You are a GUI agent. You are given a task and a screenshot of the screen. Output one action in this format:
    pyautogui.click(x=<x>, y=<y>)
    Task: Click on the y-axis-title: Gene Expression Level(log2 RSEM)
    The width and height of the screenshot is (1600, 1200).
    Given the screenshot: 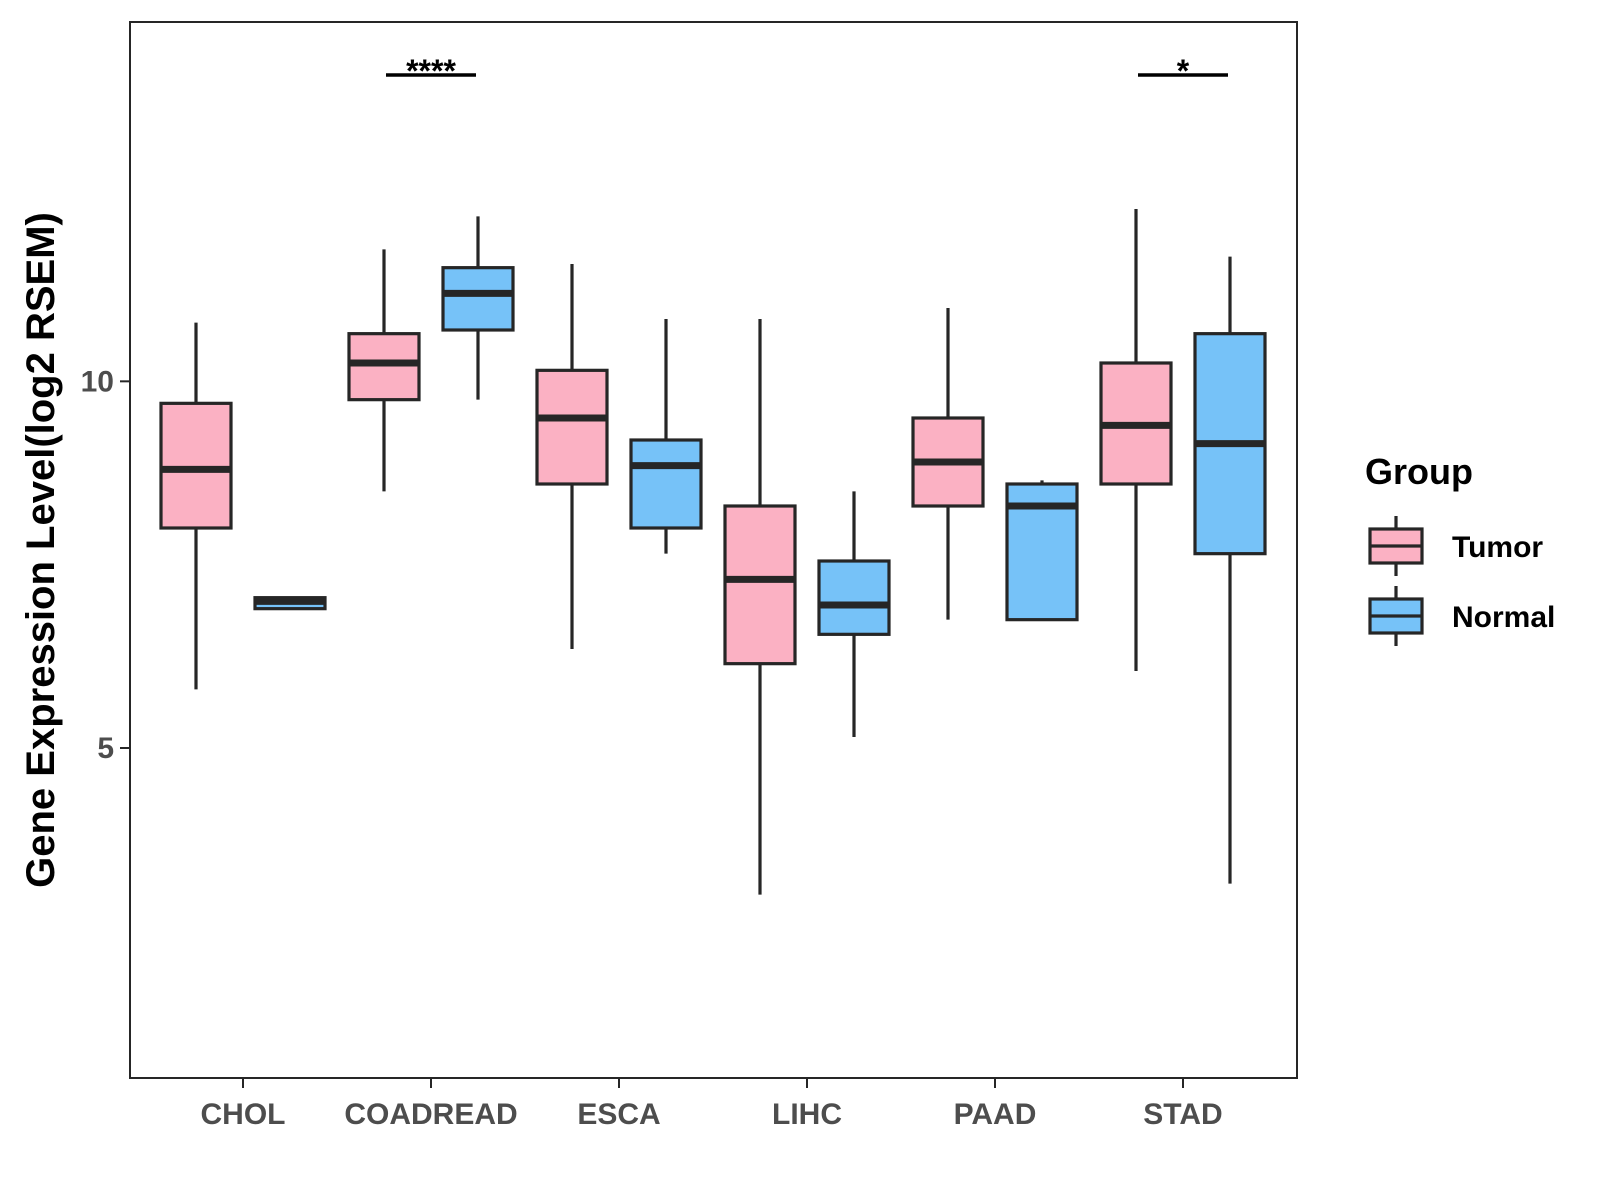 What is the action you would take?
    pyautogui.click(x=41, y=550)
    